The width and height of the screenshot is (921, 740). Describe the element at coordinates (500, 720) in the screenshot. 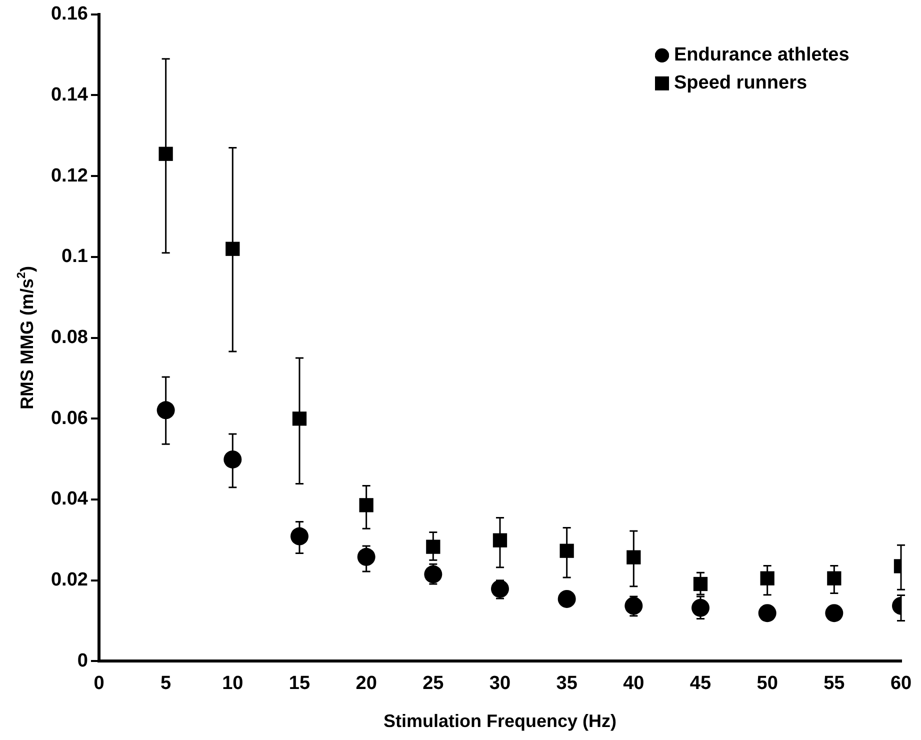

I see `x-axis-title: Stimulation Frequency (Hz)` at that location.